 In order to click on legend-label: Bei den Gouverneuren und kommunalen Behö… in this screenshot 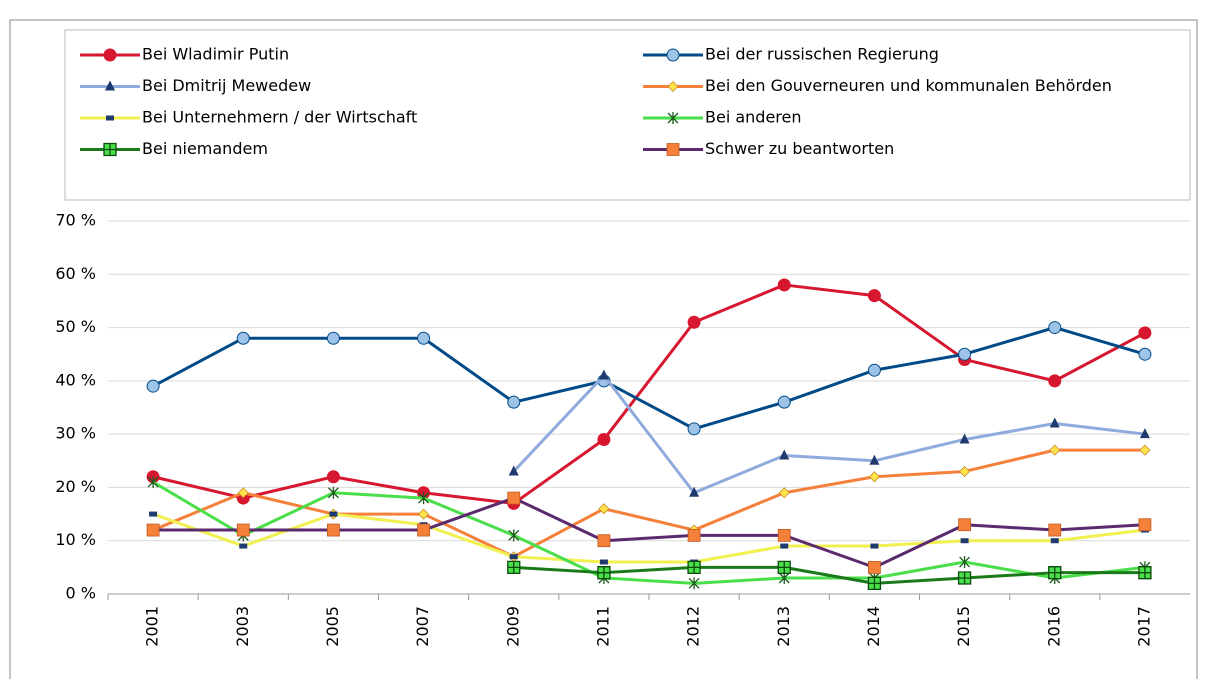, I will do `click(908, 85)`.